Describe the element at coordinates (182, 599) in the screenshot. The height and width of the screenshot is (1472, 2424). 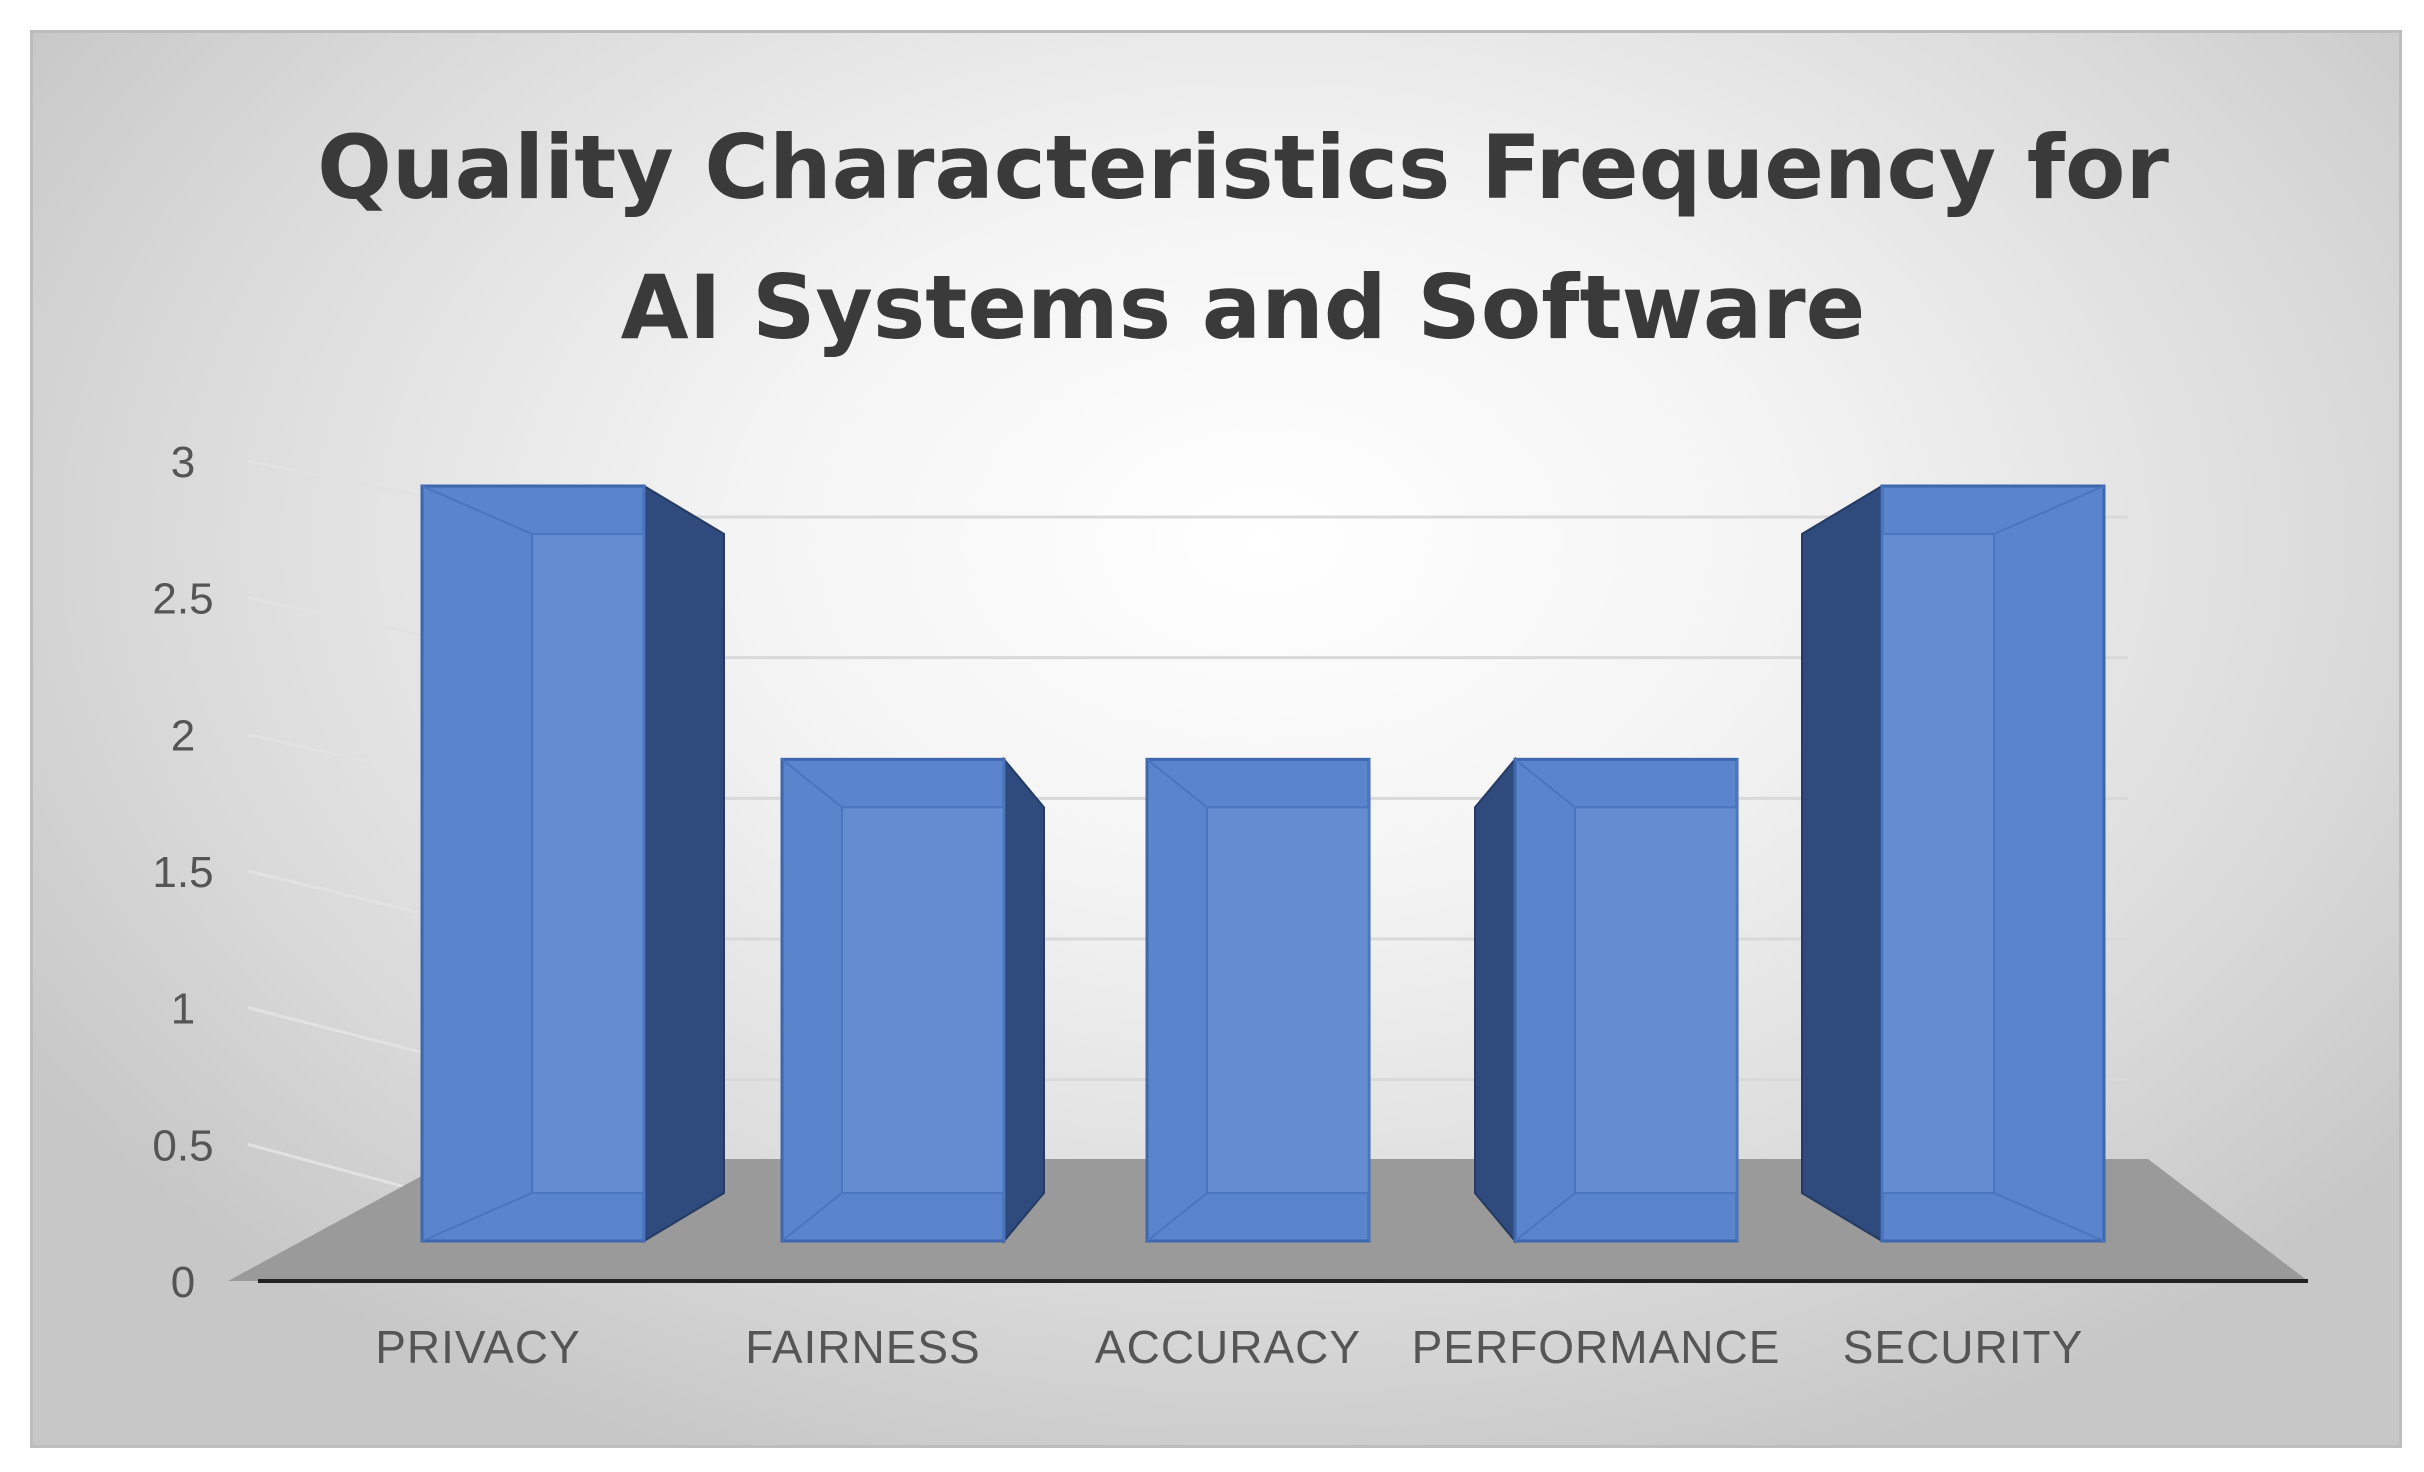
I see `y-tick-label: 2.5` at that location.